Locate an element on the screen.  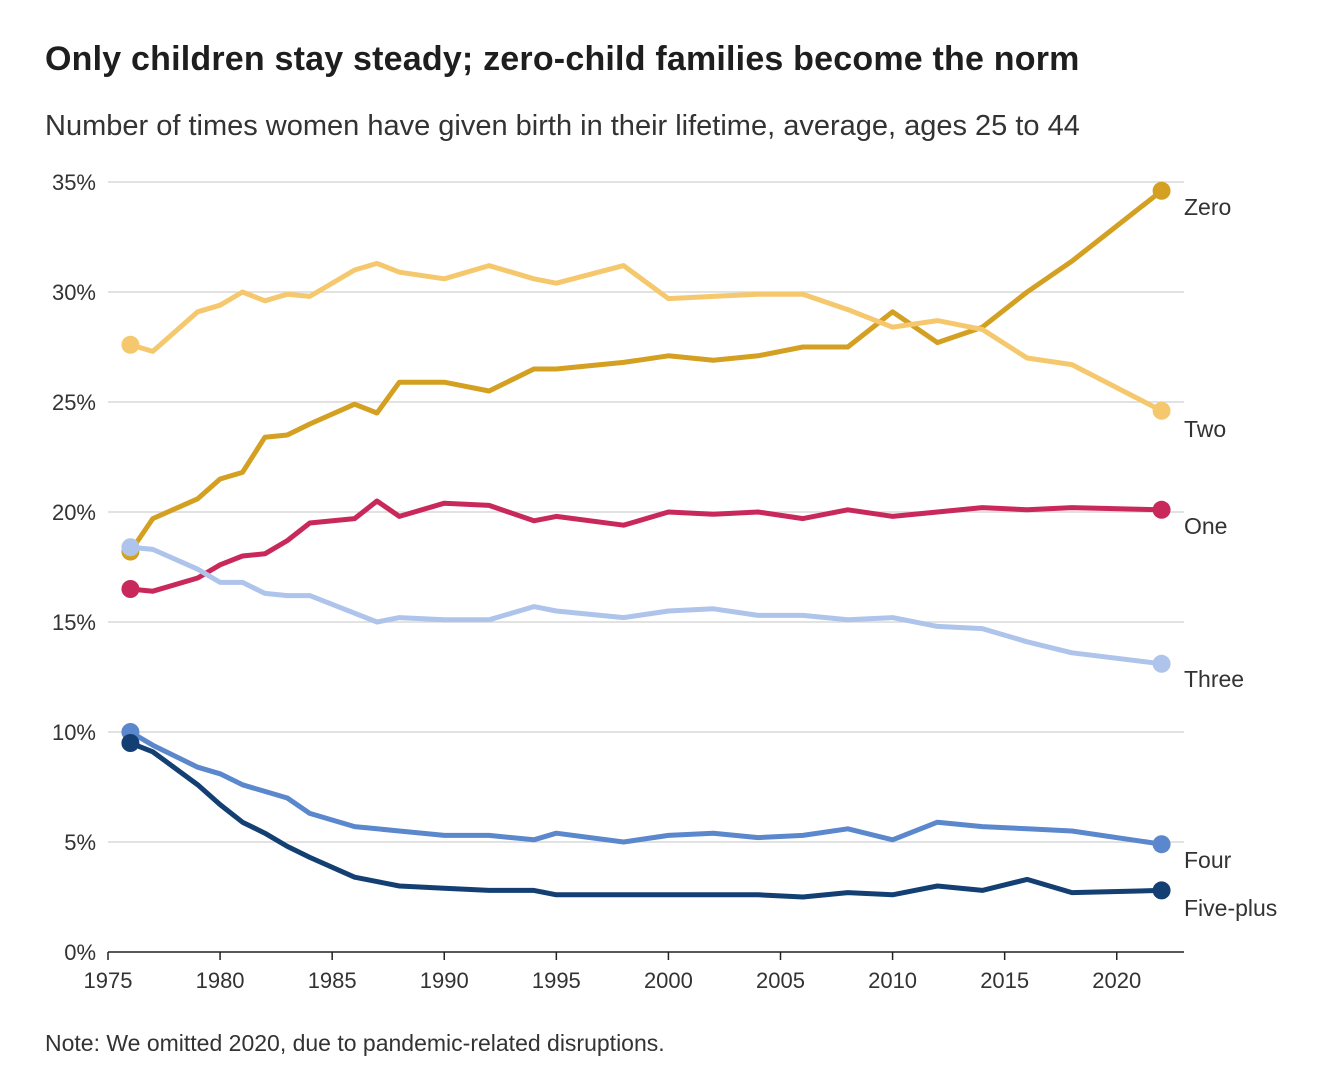
series-labels: Zero Two One Three Four Five-plus is located at coordinates (1230, 557).